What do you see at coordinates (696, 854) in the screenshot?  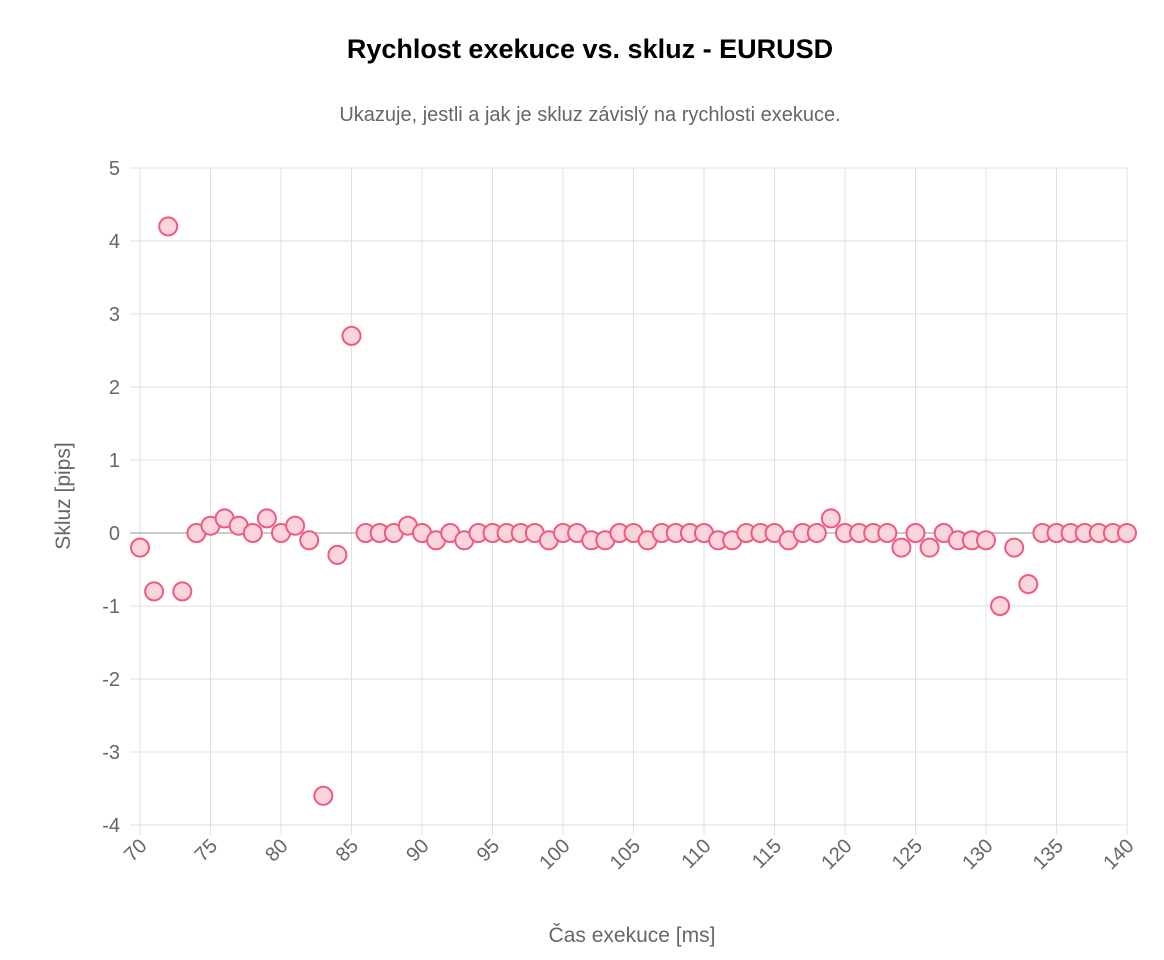 I see `x-tick-label: 110` at bounding box center [696, 854].